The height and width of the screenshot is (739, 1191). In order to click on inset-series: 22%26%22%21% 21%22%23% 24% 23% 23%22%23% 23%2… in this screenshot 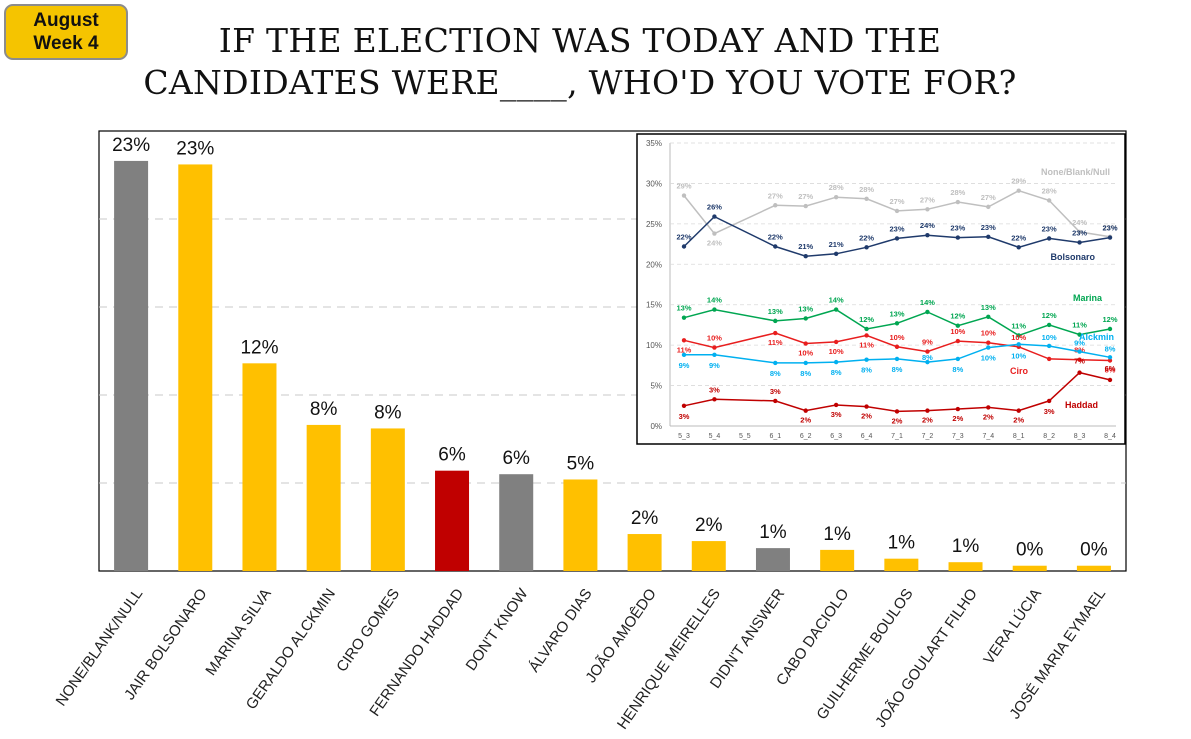, I will do `click(897, 231)`.